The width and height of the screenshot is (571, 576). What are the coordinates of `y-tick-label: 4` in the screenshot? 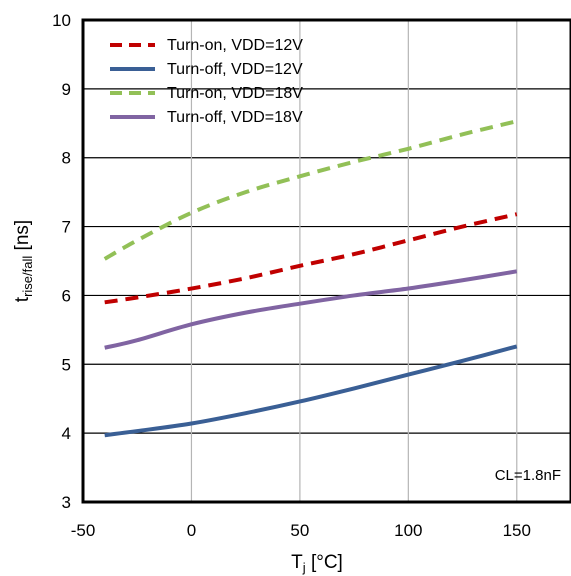 It's located at (66, 433).